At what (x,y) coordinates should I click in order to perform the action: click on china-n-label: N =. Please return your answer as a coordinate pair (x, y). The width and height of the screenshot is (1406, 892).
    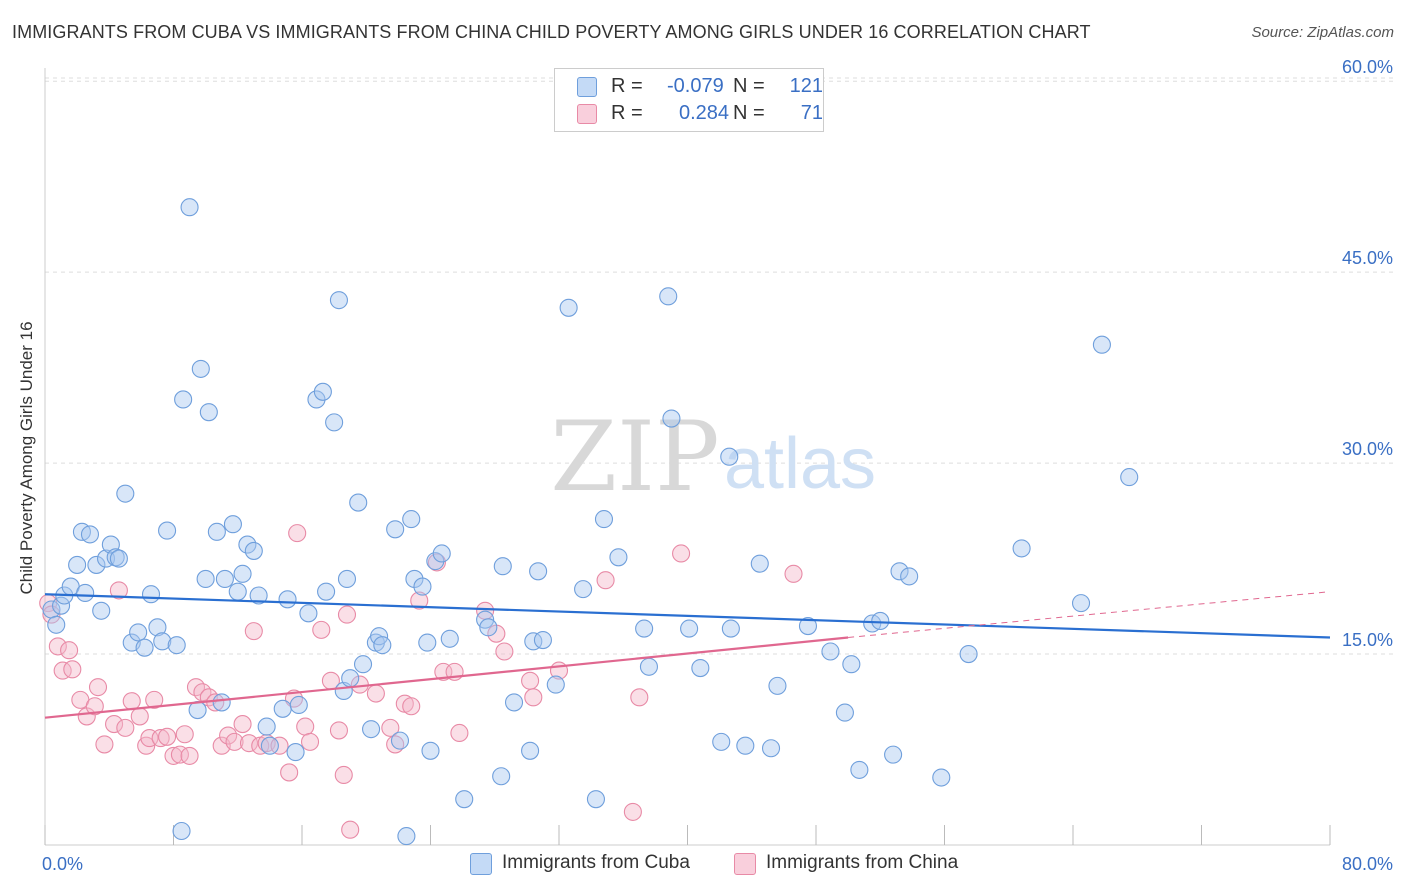
    Looking at the image, I should click on (749, 113).